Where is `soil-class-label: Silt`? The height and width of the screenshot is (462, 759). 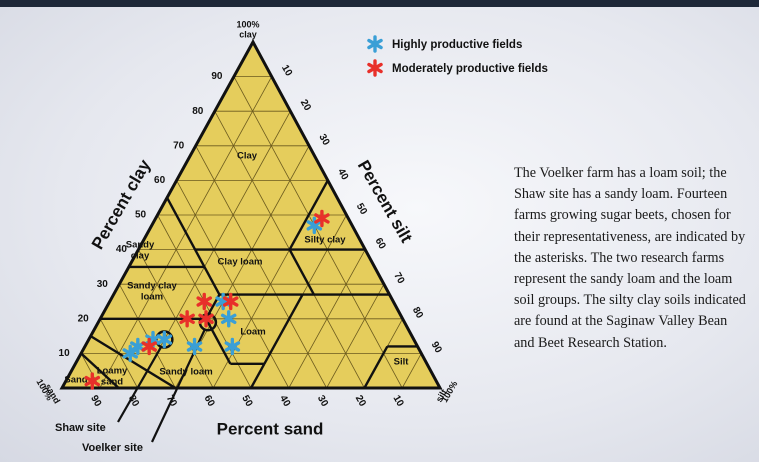 soil-class-label: Silt is located at coordinates (402, 362).